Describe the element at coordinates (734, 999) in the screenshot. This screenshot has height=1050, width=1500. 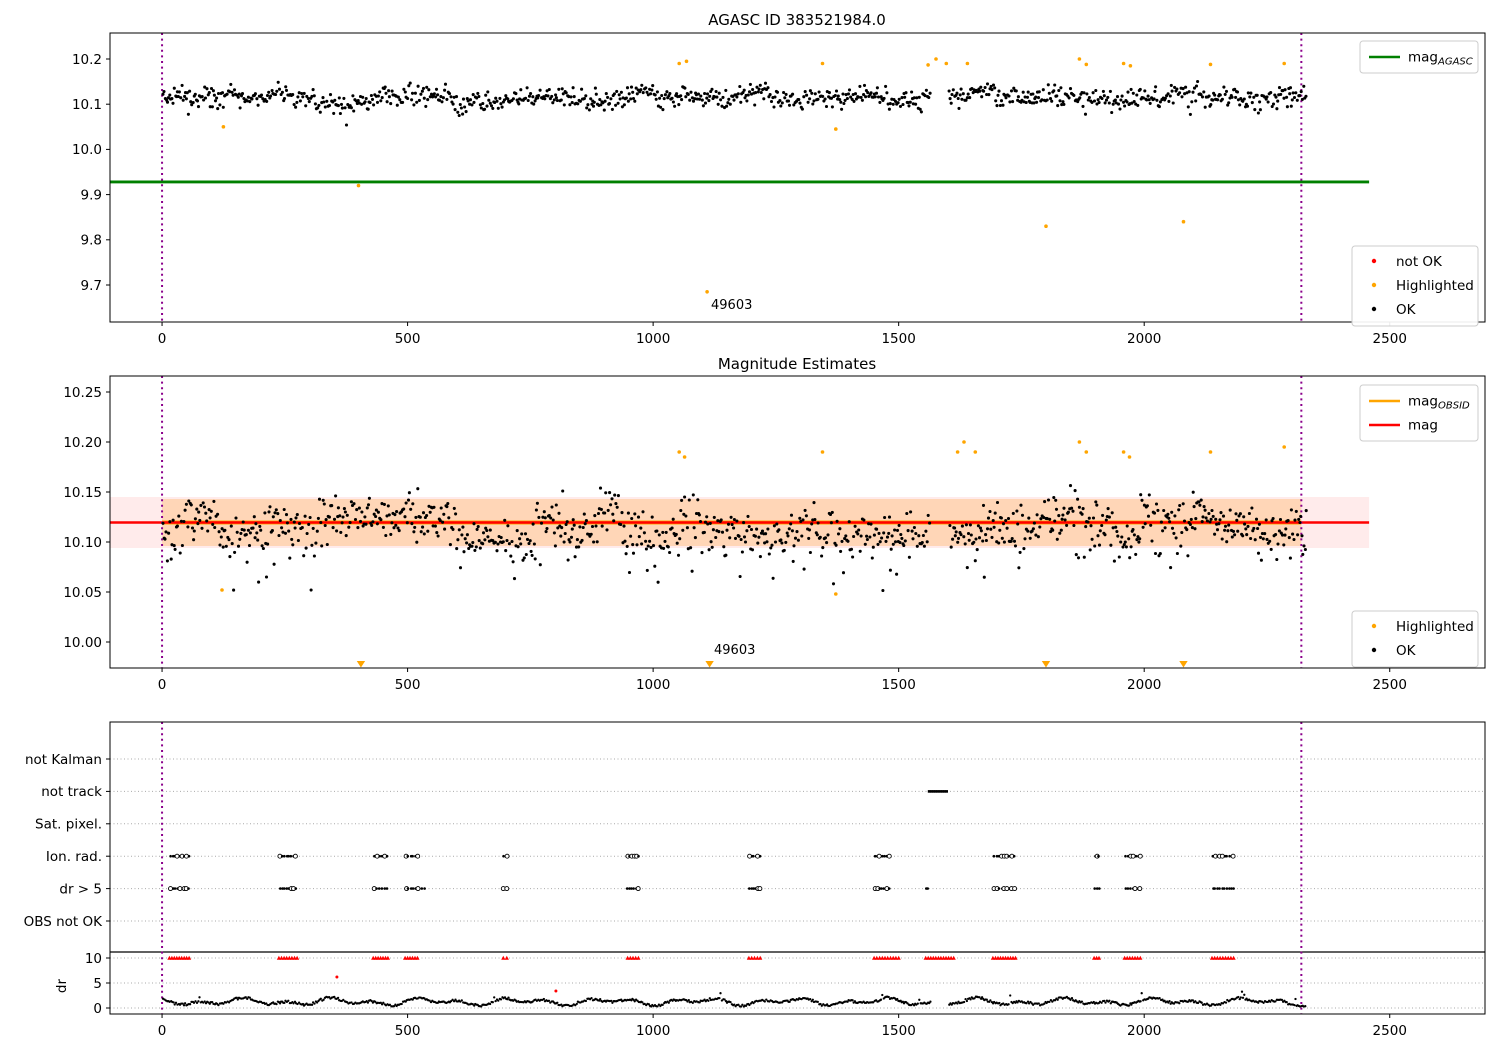
I see `dr-series-points` at that location.